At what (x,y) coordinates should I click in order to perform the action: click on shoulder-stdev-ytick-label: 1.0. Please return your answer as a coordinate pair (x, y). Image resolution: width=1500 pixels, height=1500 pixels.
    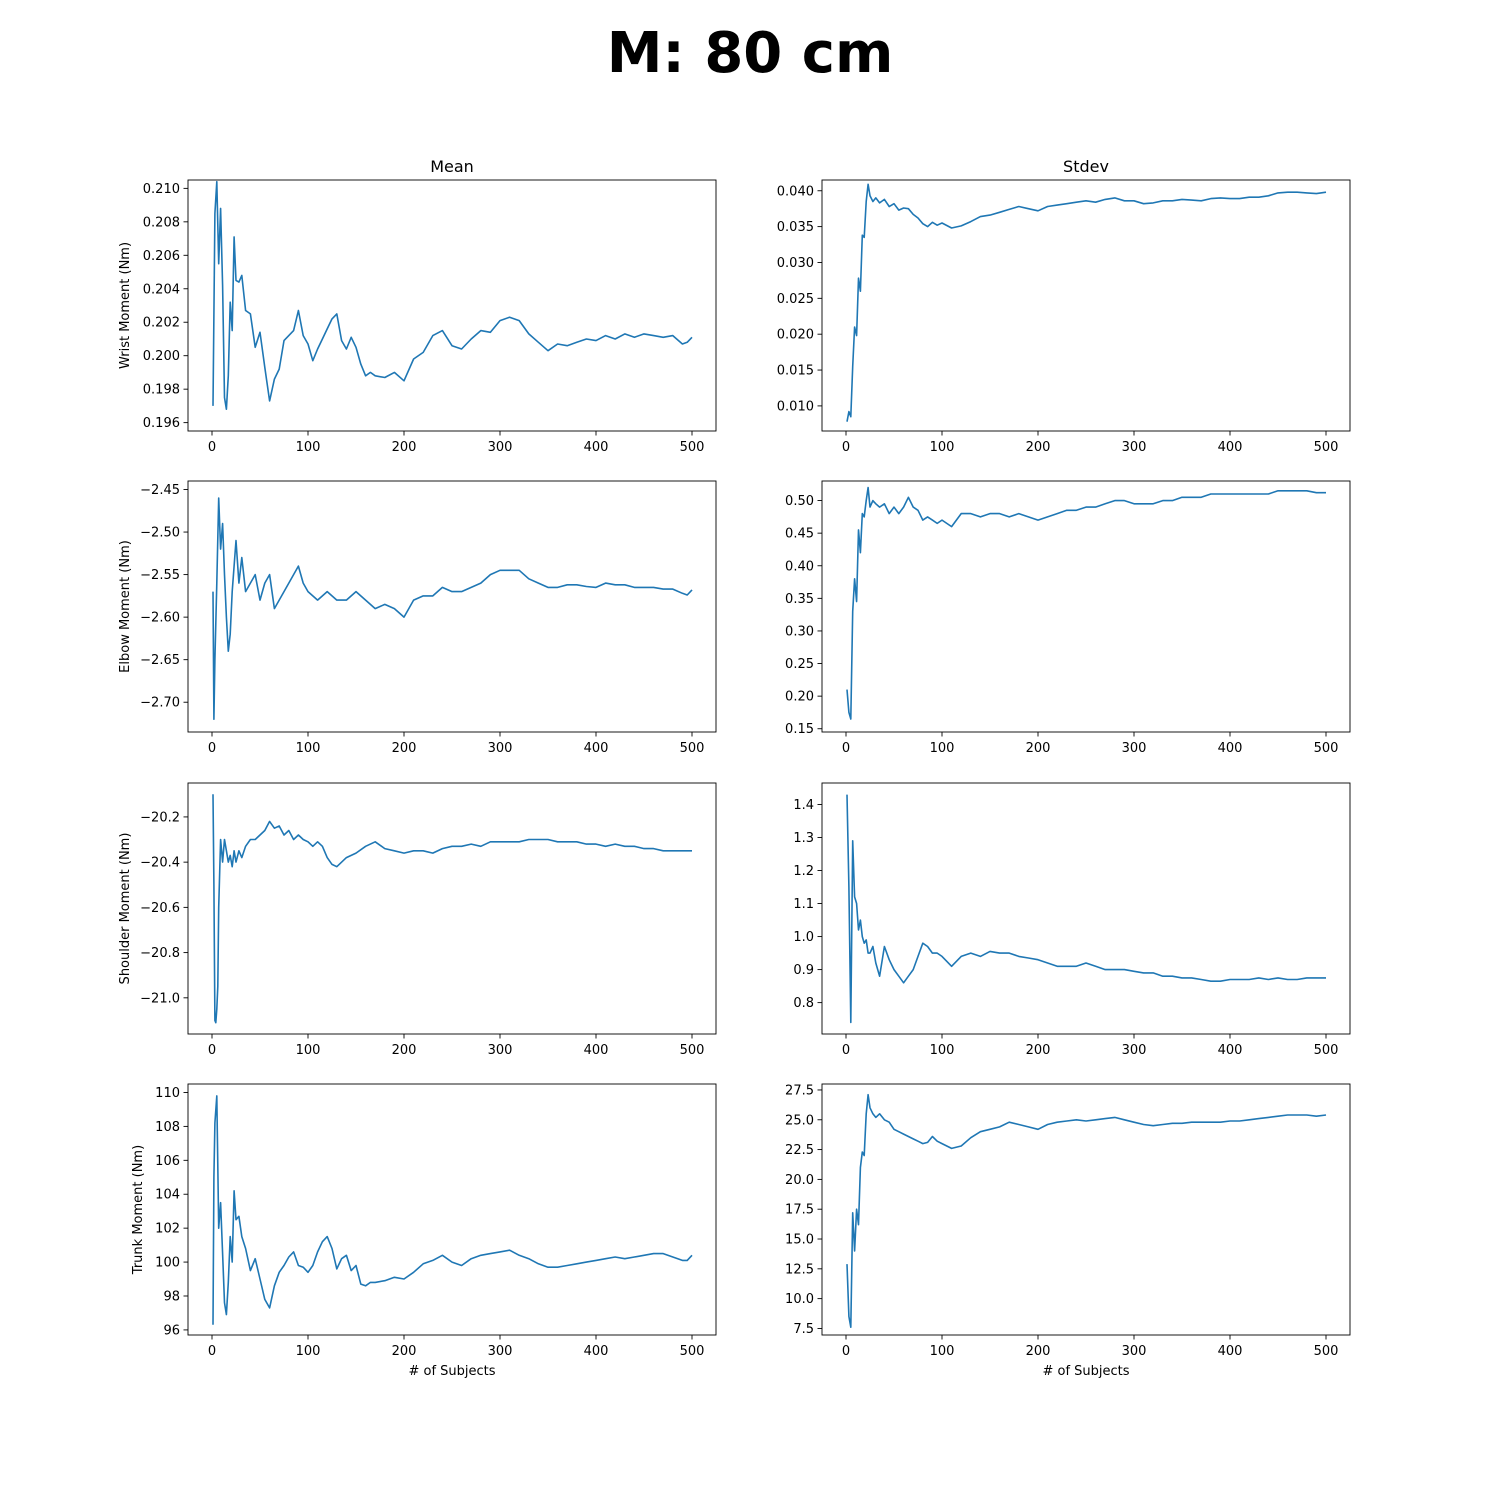
    Looking at the image, I should click on (803, 937).